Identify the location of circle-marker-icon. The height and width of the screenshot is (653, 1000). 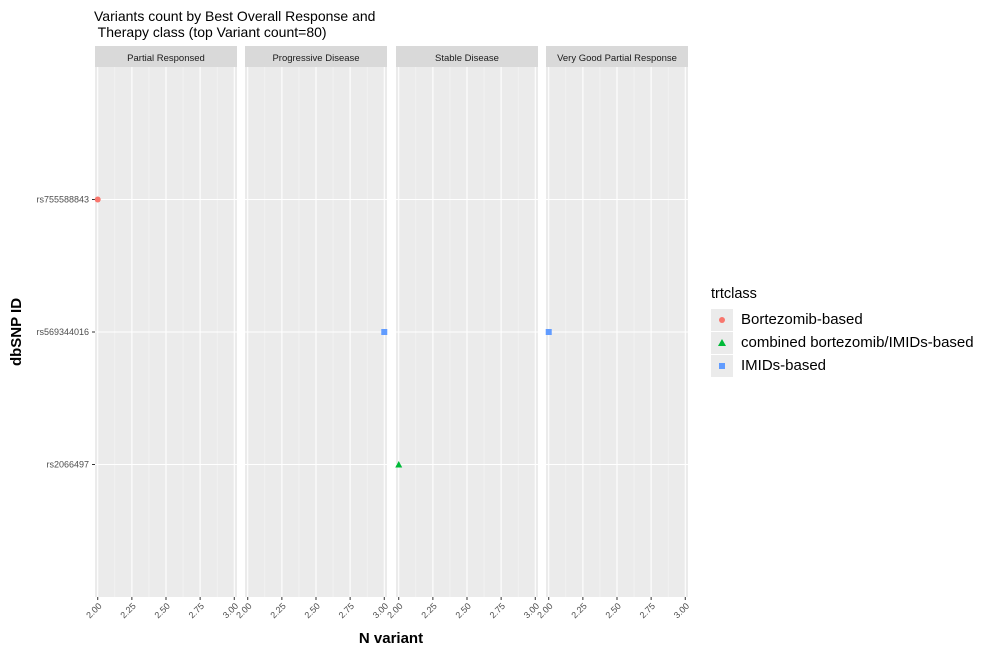
(722, 319).